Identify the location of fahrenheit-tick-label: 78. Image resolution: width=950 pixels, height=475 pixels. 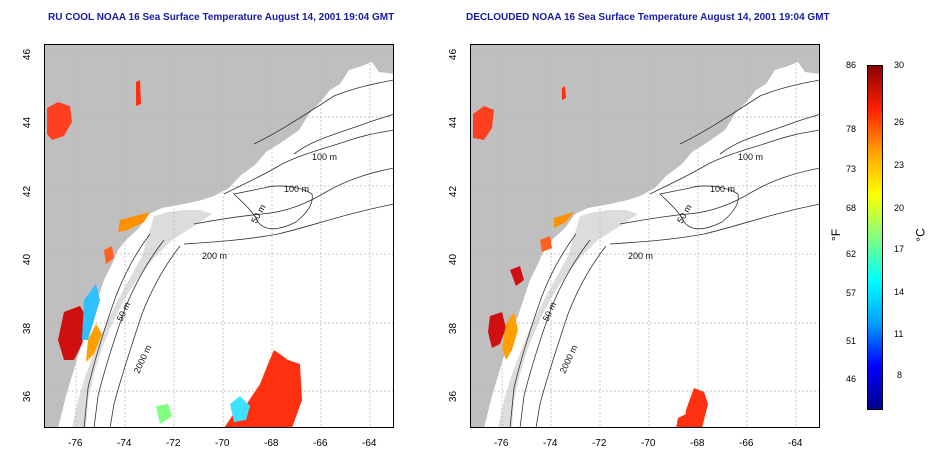
(851, 129).